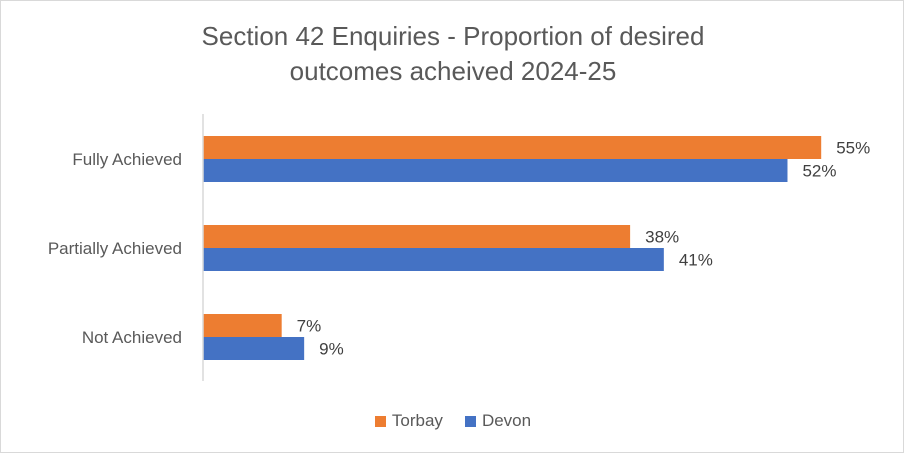 This screenshot has width=904, height=454. Describe the element at coordinates (115, 248) in the screenshot. I see `category-label: Partially Achieved` at that location.